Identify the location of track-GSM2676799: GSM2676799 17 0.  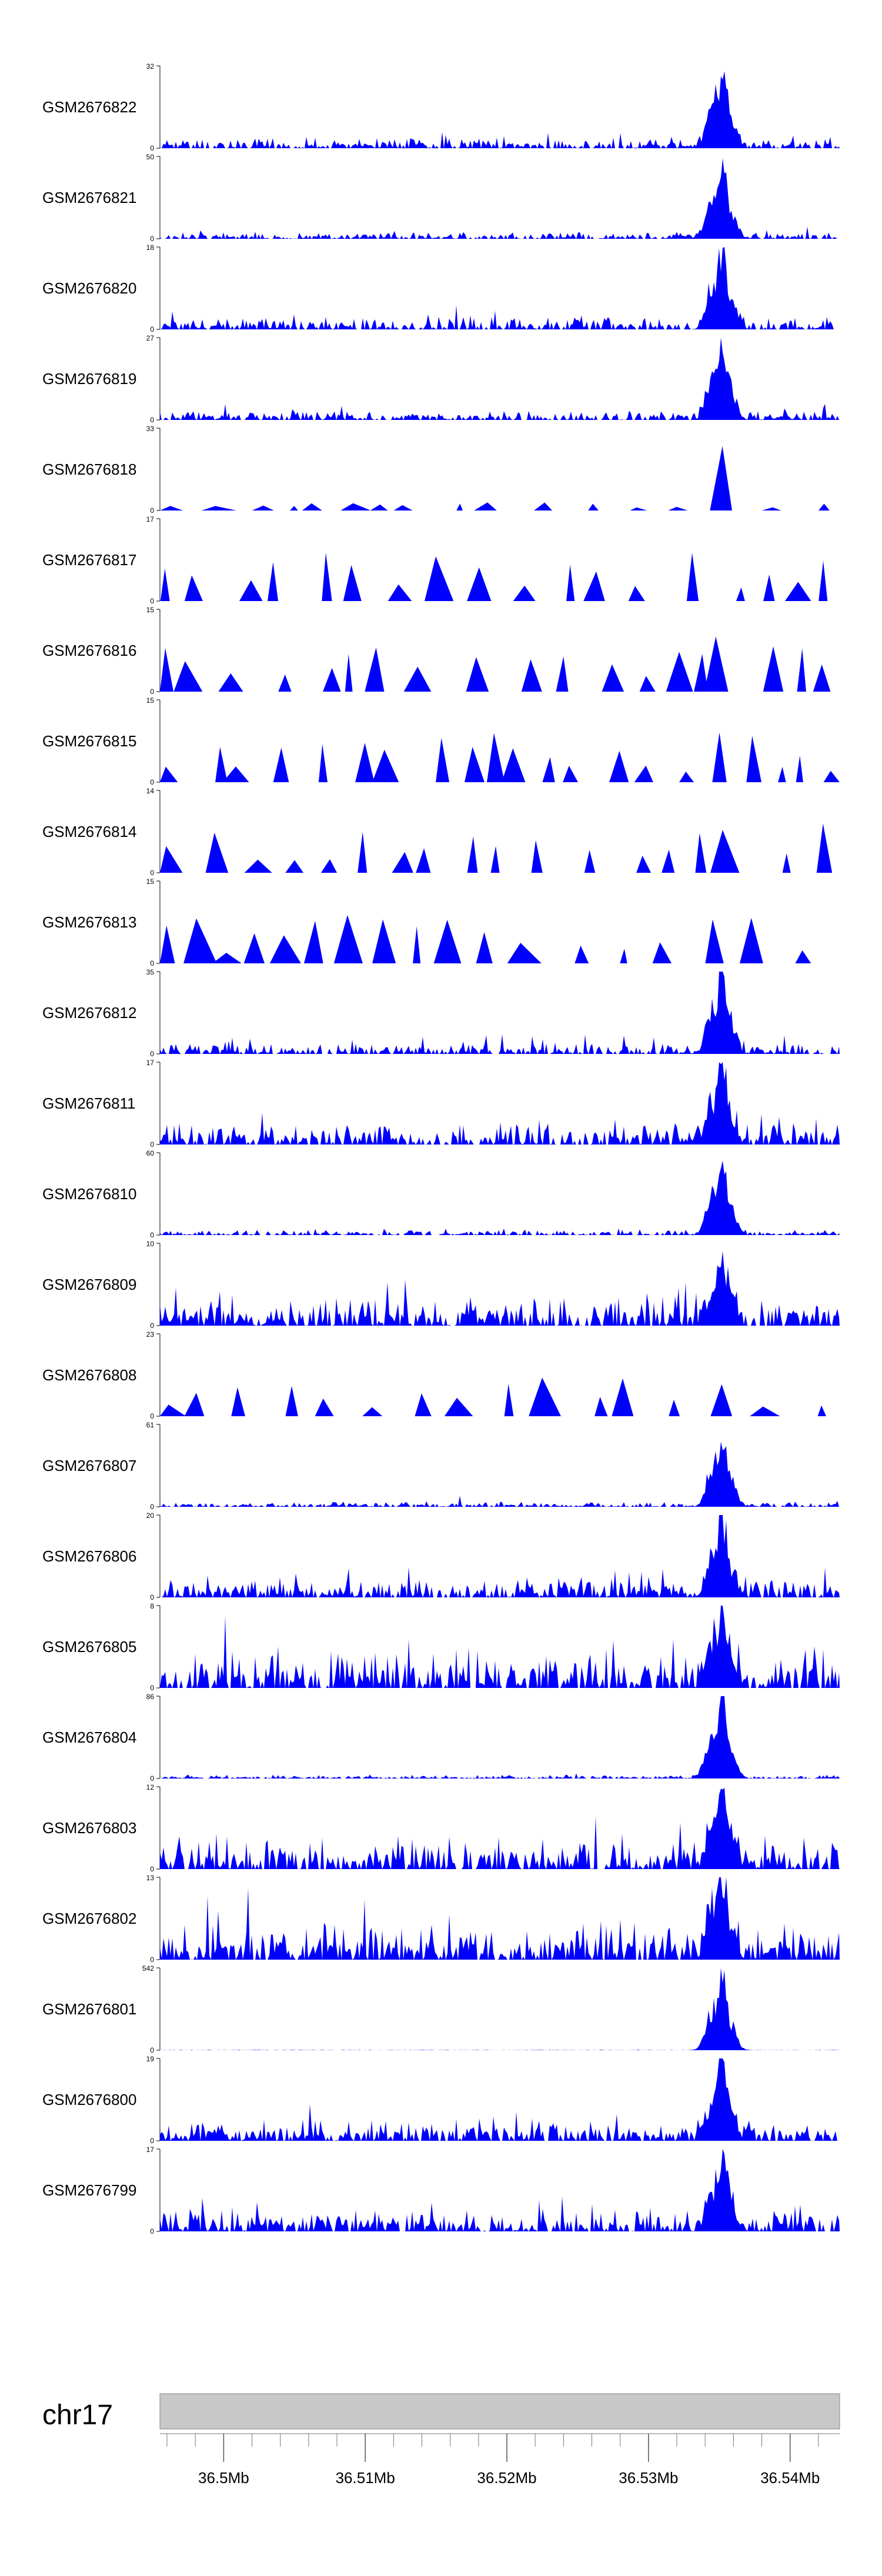
(441, 2190).